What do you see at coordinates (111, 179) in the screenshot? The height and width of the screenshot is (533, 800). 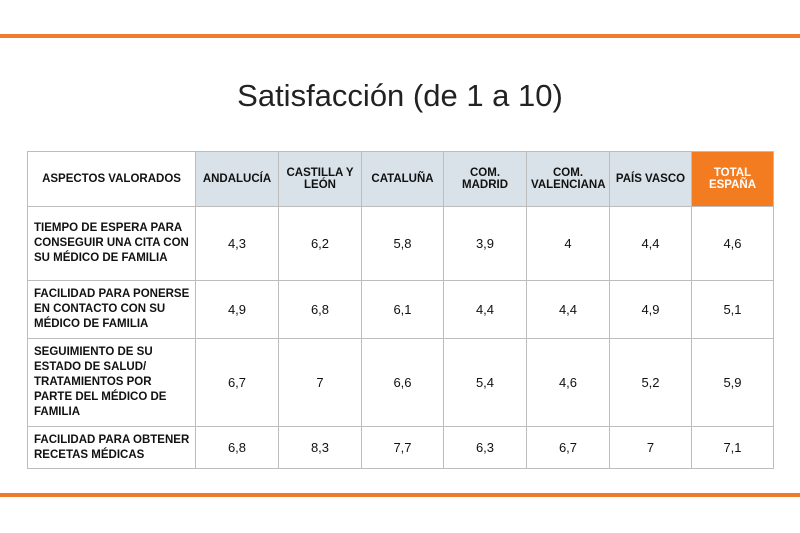 I see `header-cell: ASPECTOS VALORADOS` at bounding box center [111, 179].